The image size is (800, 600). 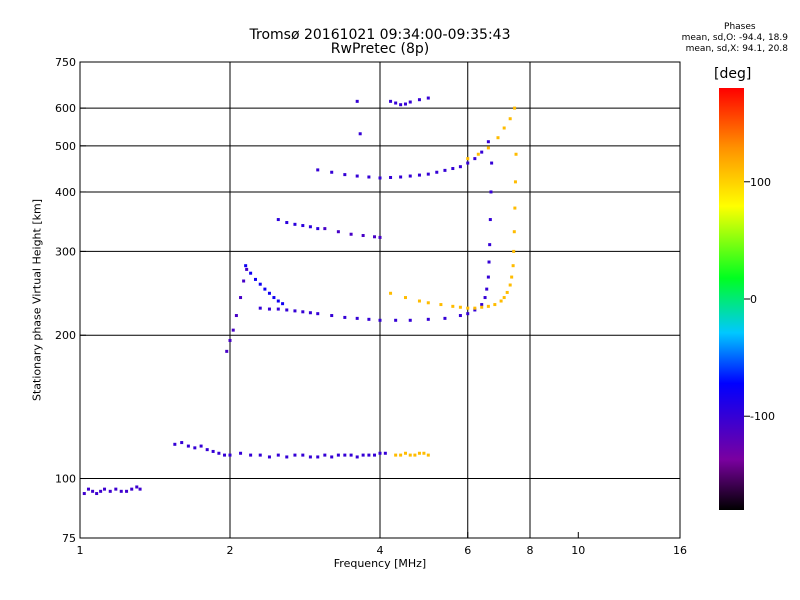 I want to click on y-tick-label: 75, so click(x=69, y=538).